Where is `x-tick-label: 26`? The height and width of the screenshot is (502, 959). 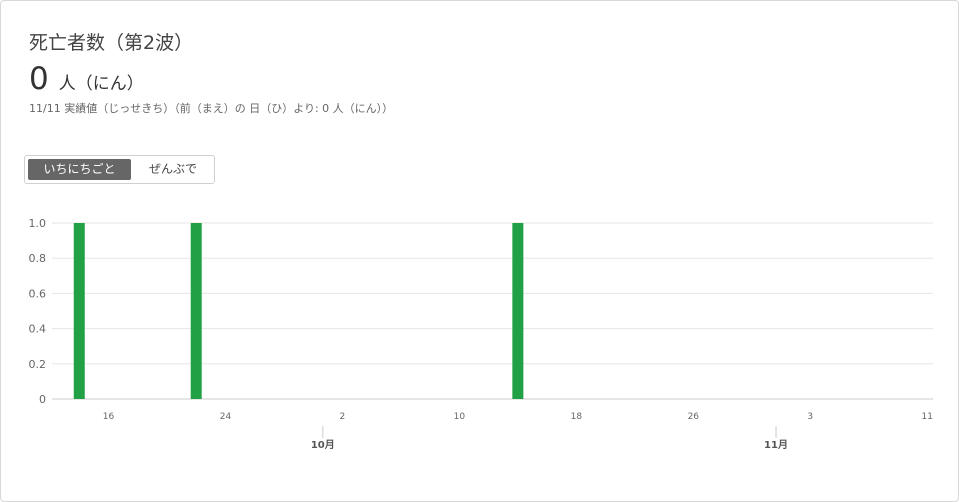
x-tick-label: 26 is located at coordinates (694, 417).